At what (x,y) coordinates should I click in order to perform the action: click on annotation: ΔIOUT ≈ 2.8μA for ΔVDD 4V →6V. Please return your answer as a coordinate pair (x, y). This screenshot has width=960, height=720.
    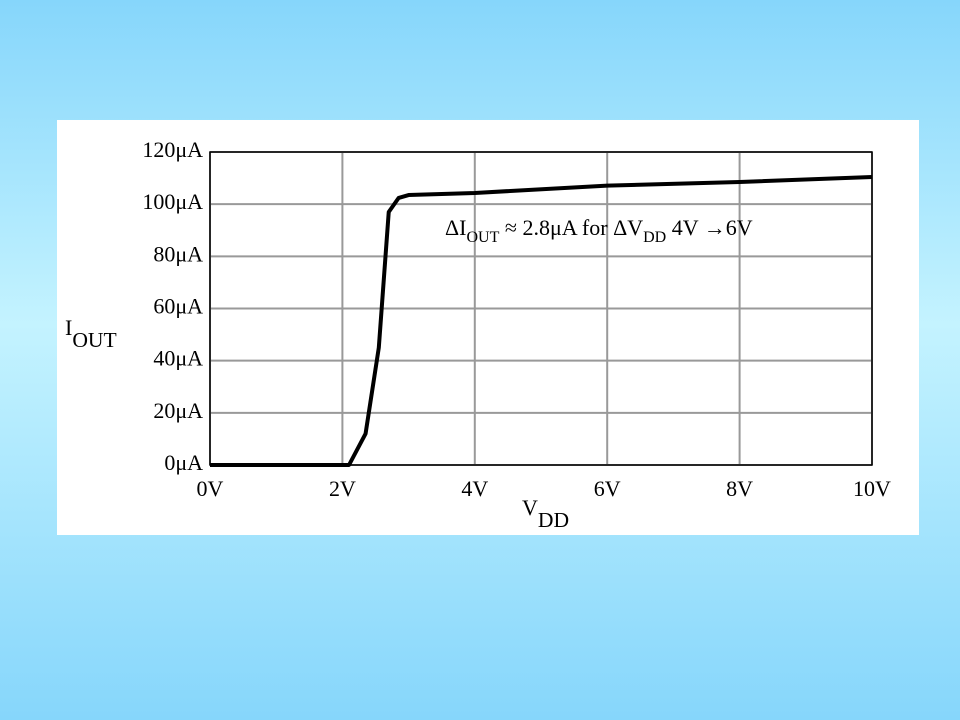
    Looking at the image, I should click on (599, 230).